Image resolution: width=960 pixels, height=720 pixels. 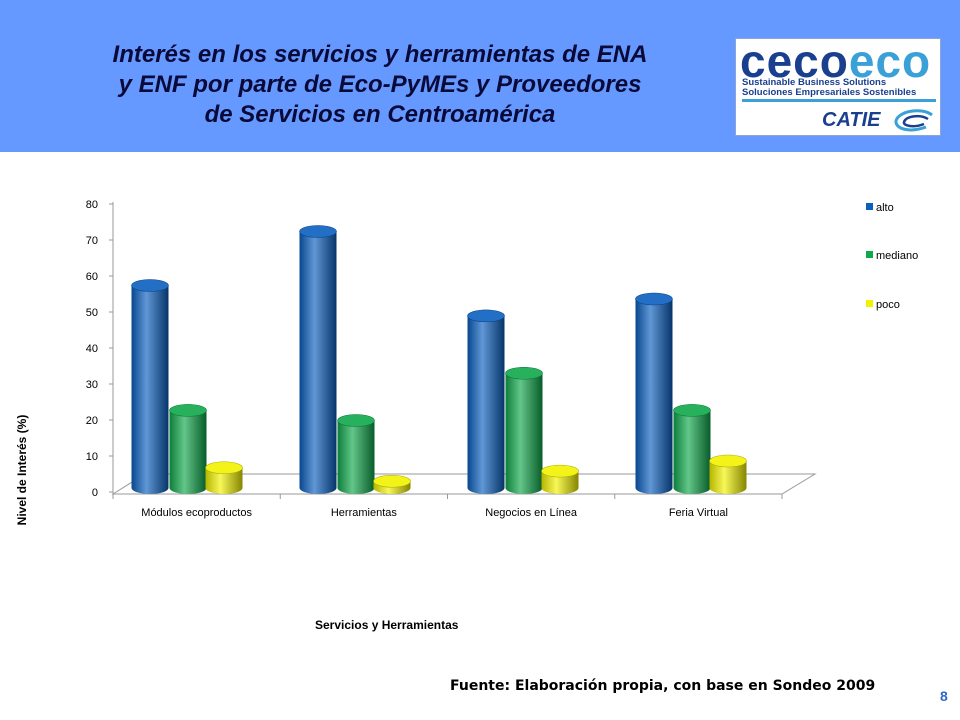 What do you see at coordinates (364, 513) in the screenshot?
I see `x-tick-label: Herramientas` at bounding box center [364, 513].